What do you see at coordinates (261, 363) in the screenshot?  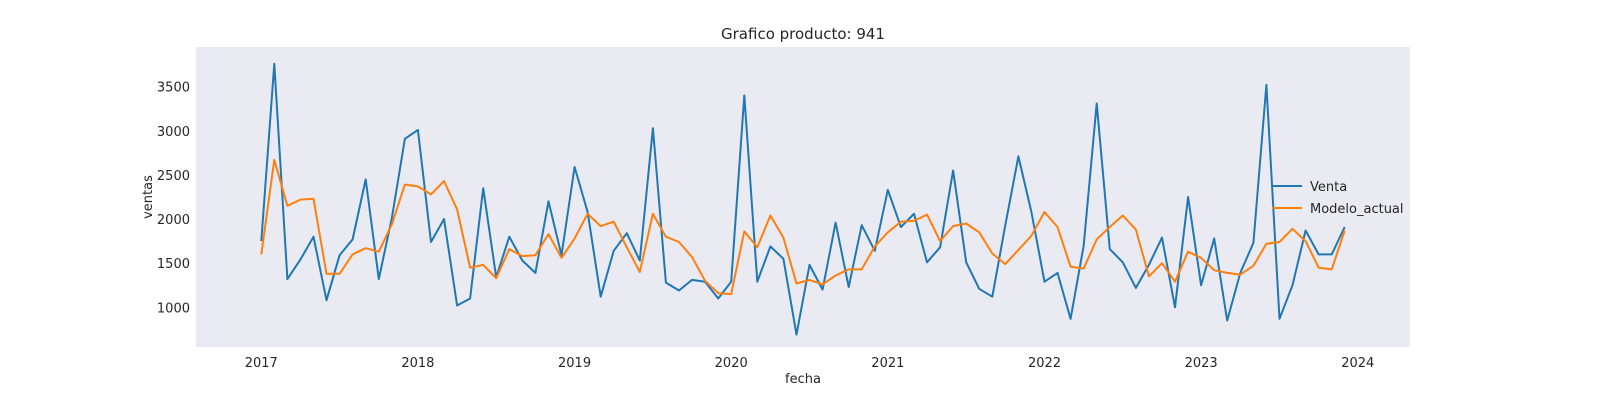 I see `x-tick-label: 2017` at bounding box center [261, 363].